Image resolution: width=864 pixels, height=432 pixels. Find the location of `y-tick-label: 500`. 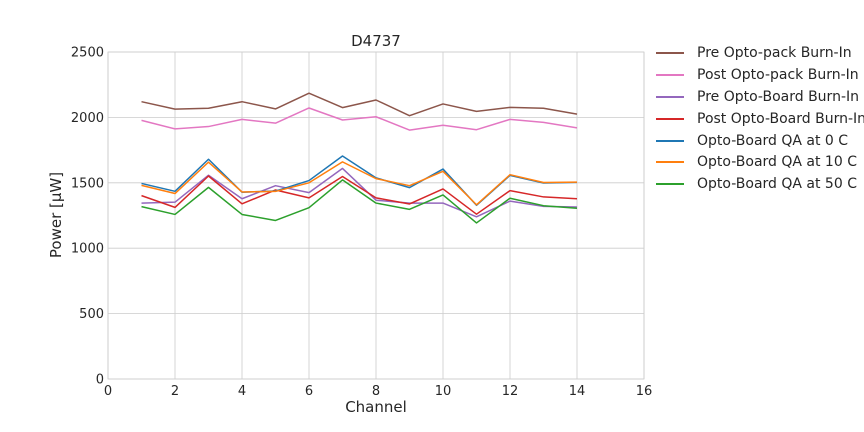

y-tick-label: 500 is located at coordinates (91, 314).